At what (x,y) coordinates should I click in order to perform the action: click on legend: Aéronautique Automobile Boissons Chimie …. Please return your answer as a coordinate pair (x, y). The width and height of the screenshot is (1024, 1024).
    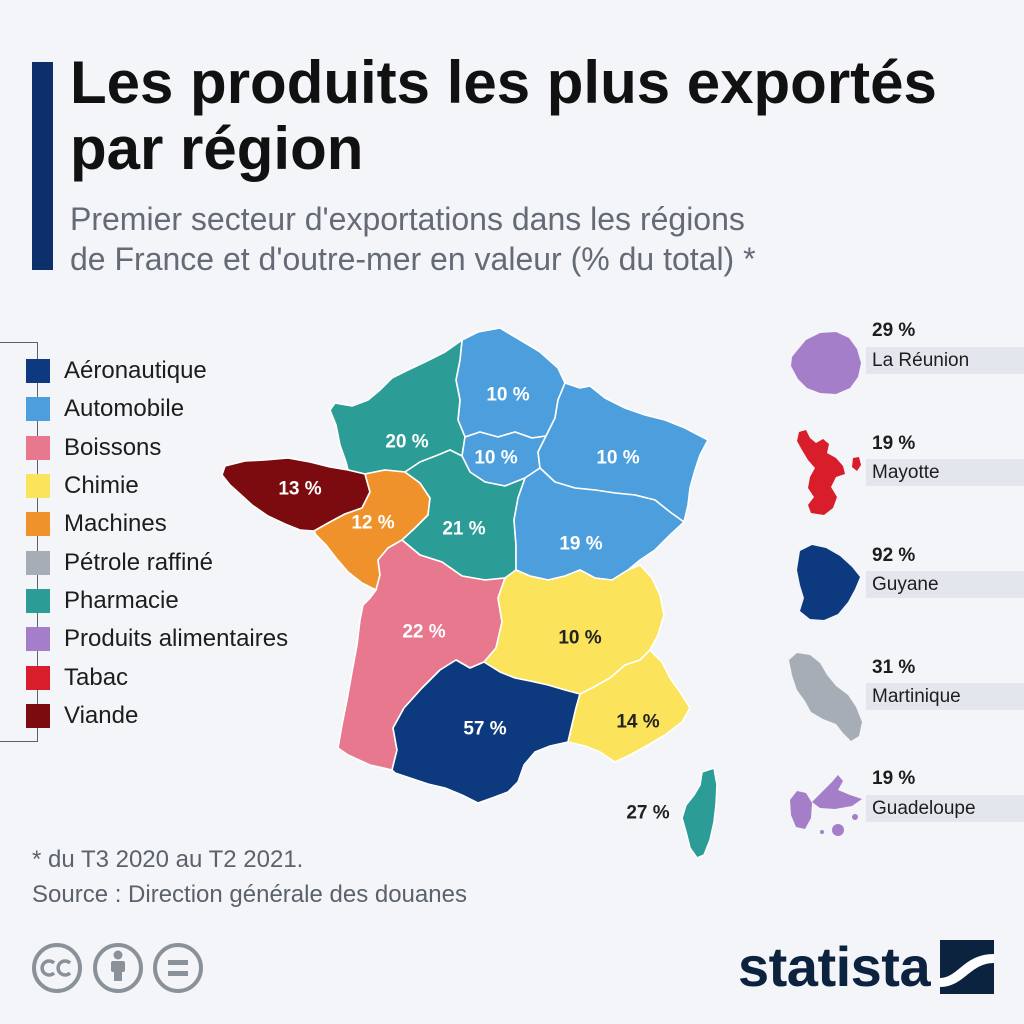
    Looking at the image, I should click on (186, 543).